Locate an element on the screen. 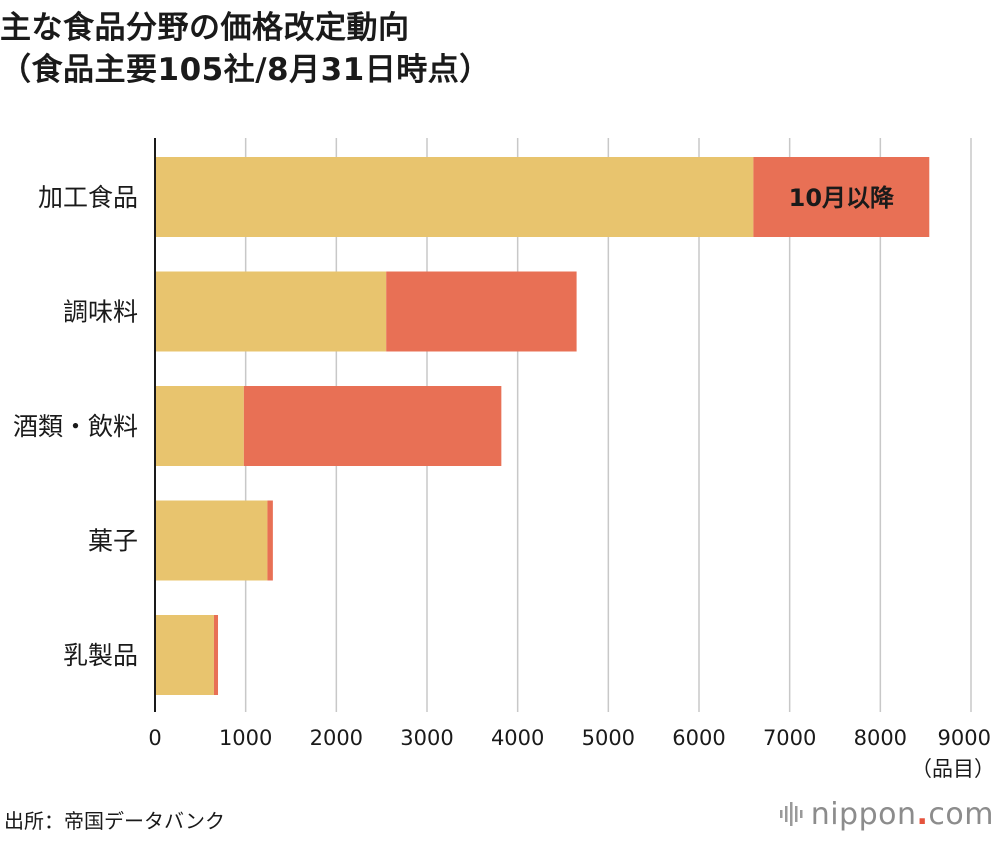 The image size is (1000, 842). x-tick-labels: 0 1000 2000 3000 4000 5000 6000 7000 8000 9000 is located at coordinates (569, 738).